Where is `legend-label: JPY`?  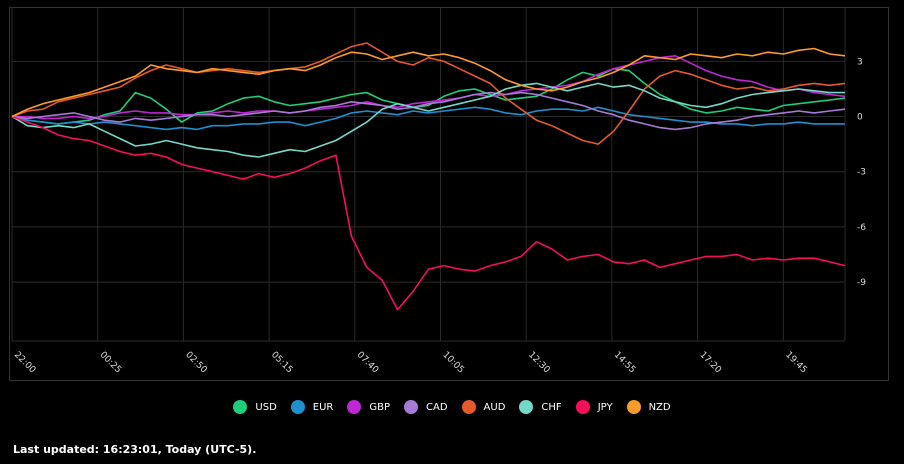 legend-label: JPY is located at coordinates (605, 407).